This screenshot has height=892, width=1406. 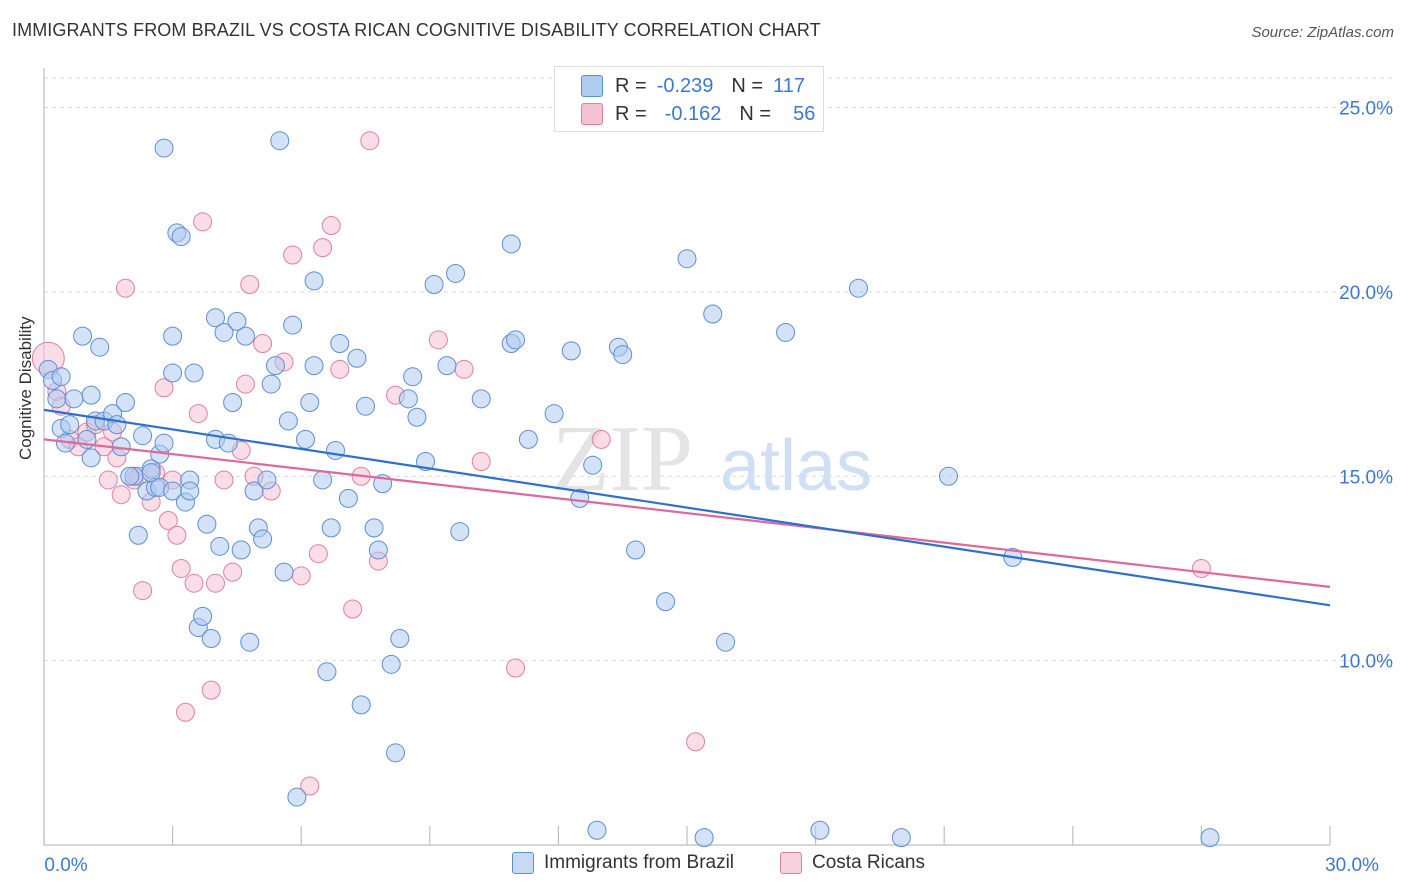 I want to click on r-value: -0.239, so click(x=685, y=85).